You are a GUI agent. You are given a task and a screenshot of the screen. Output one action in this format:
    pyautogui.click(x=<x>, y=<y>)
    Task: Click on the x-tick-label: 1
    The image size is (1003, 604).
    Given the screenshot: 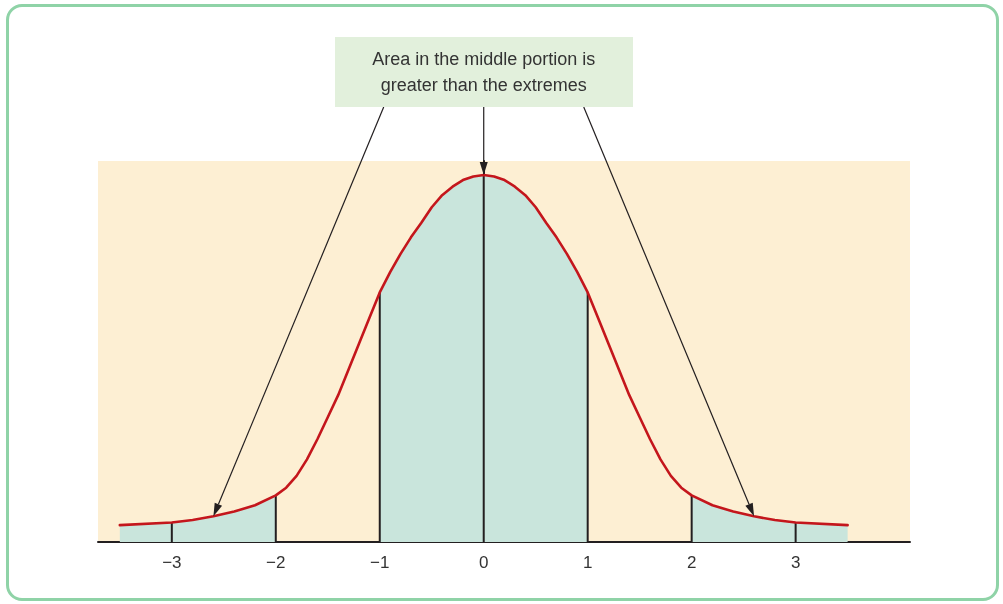 What is the action you would take?
    pyautogui.click(x=587, y=562)
    